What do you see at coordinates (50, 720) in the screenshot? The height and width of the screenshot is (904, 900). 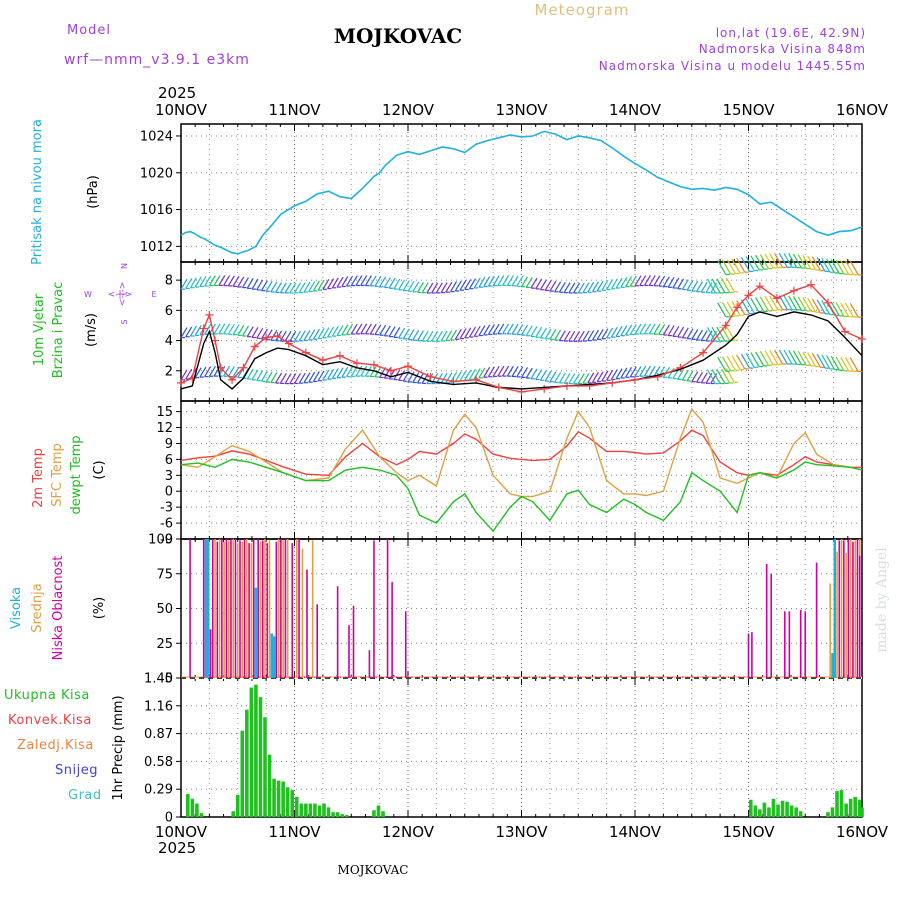 I see `precip-legend-item: Konvek.Kisa` at bounding box center [50, 720].